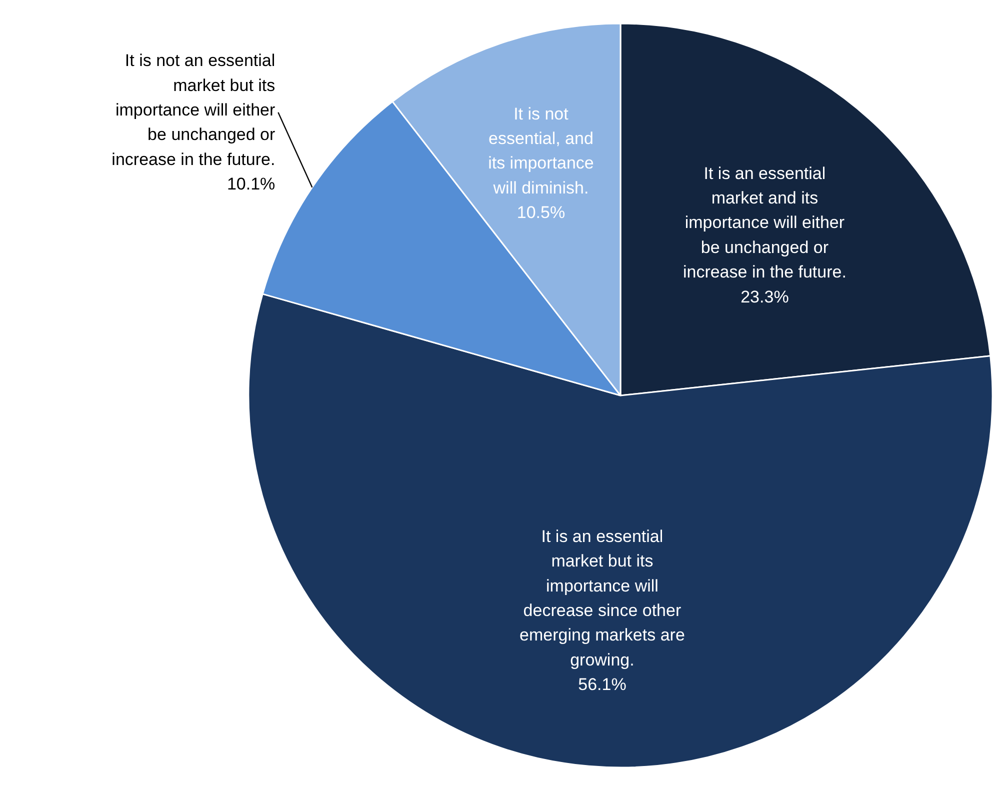  What do you see at coordinates (764, 296) in the screenshot?
I see `data-label: 23.3%` at bounding box center [764, 296].